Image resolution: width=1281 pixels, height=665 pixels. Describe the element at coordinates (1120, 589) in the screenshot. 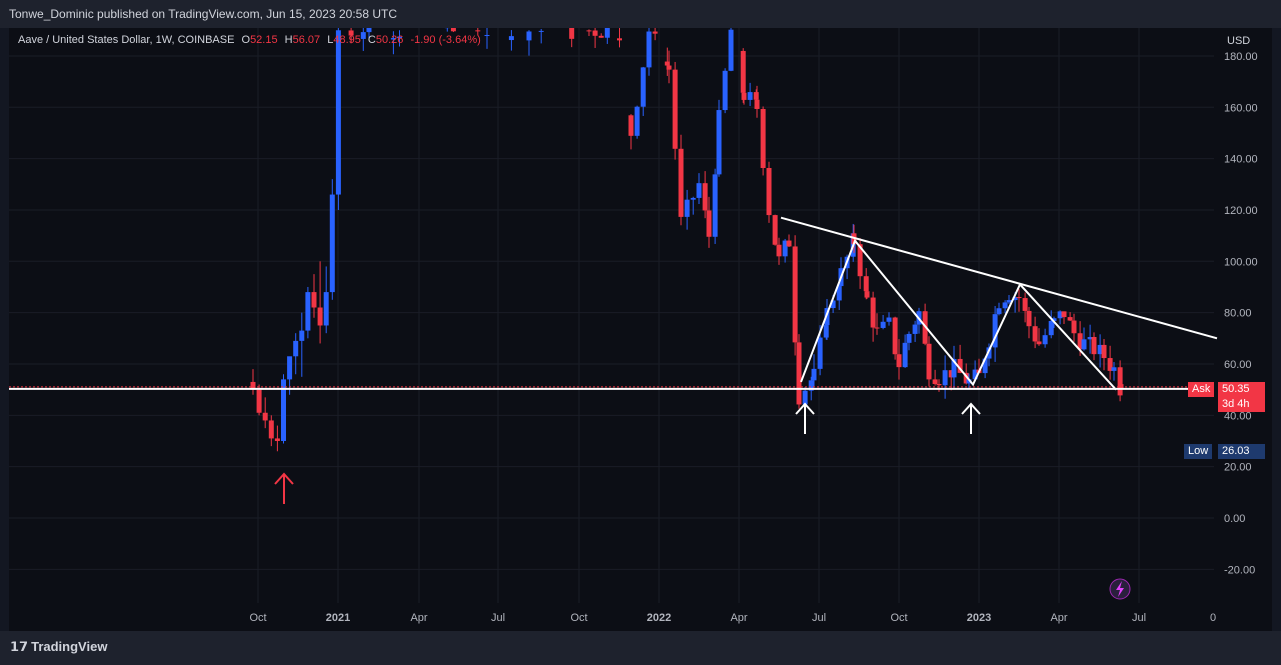

I see `lightning-icon` at that location.